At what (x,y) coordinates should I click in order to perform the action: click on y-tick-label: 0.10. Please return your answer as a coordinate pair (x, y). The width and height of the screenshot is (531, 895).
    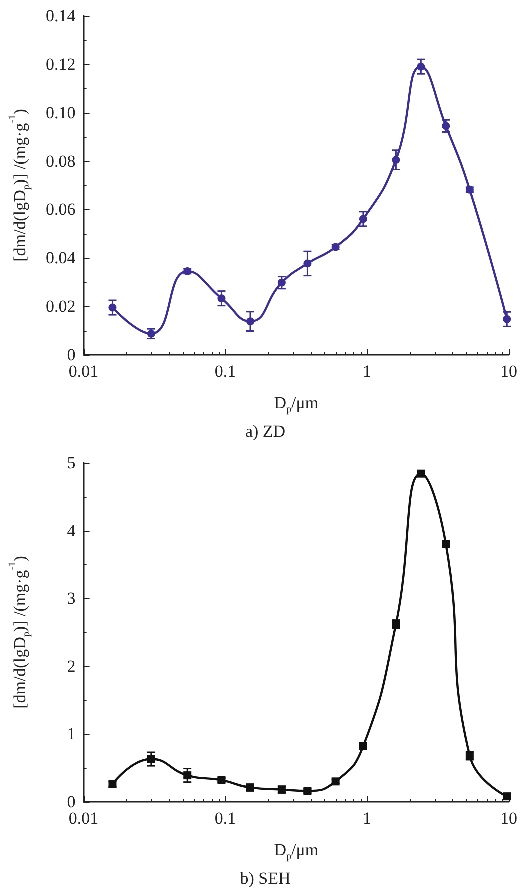
    Looking at the image, I should click on (61, 112).